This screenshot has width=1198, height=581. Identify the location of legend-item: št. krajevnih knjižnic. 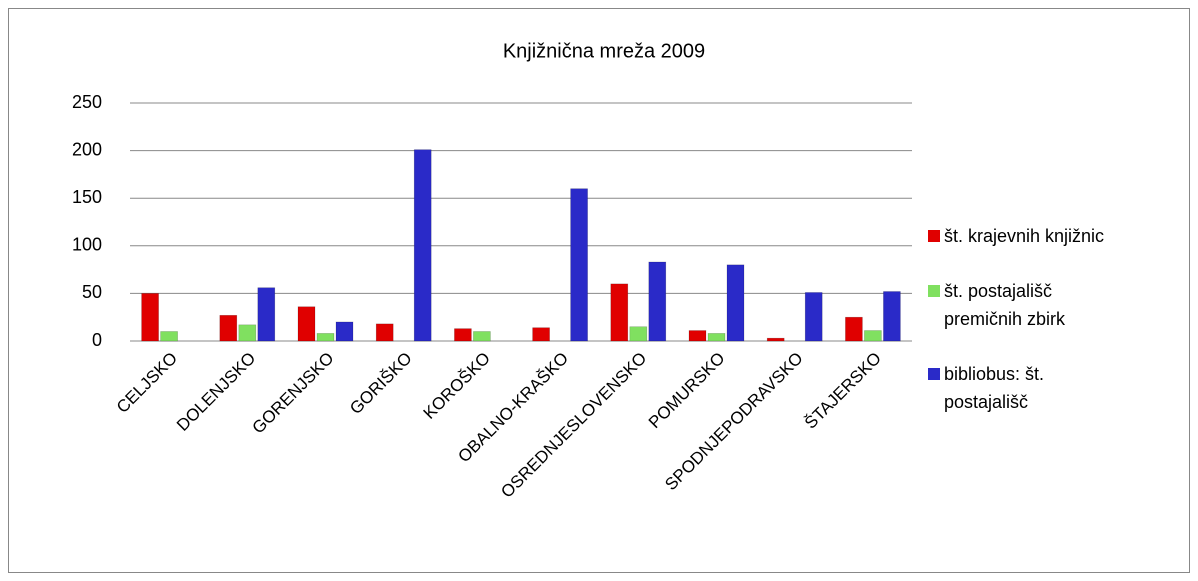
(1026, 236).